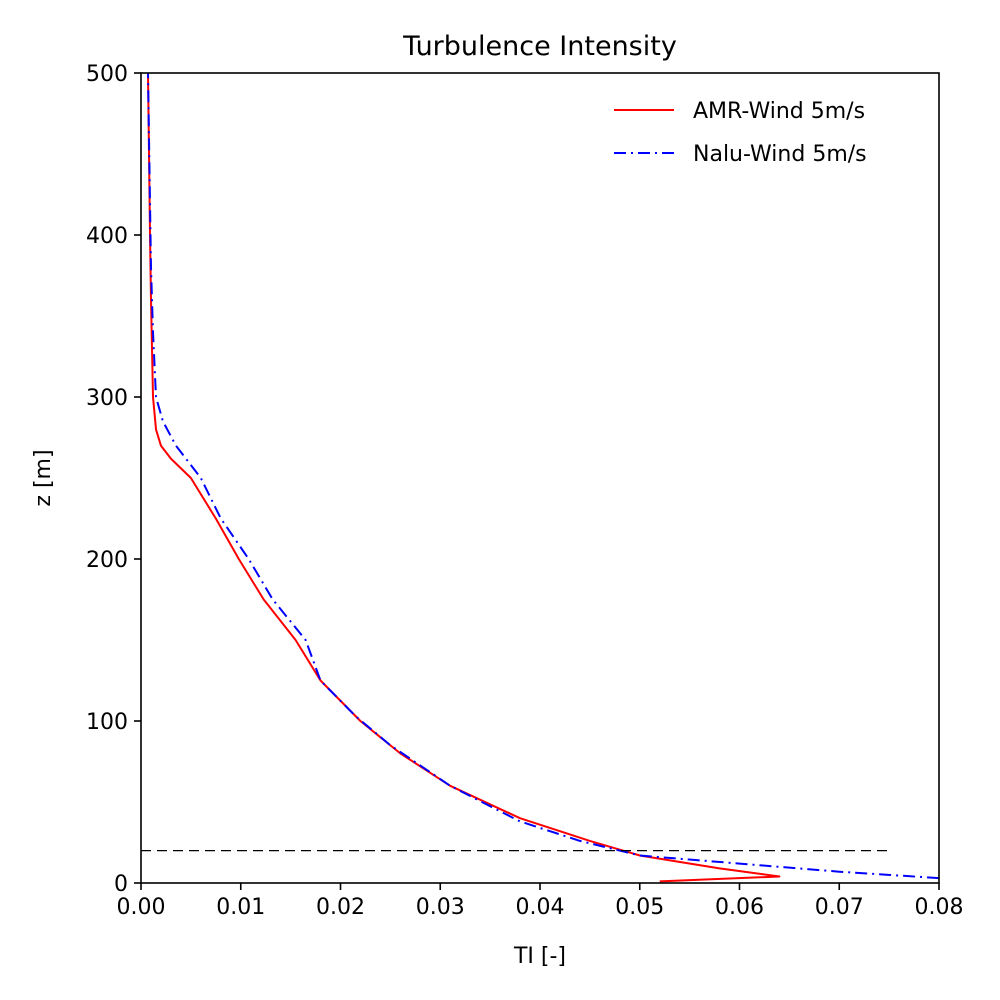  I want to click on x-tick-label: 0.01, so click(240, 907).